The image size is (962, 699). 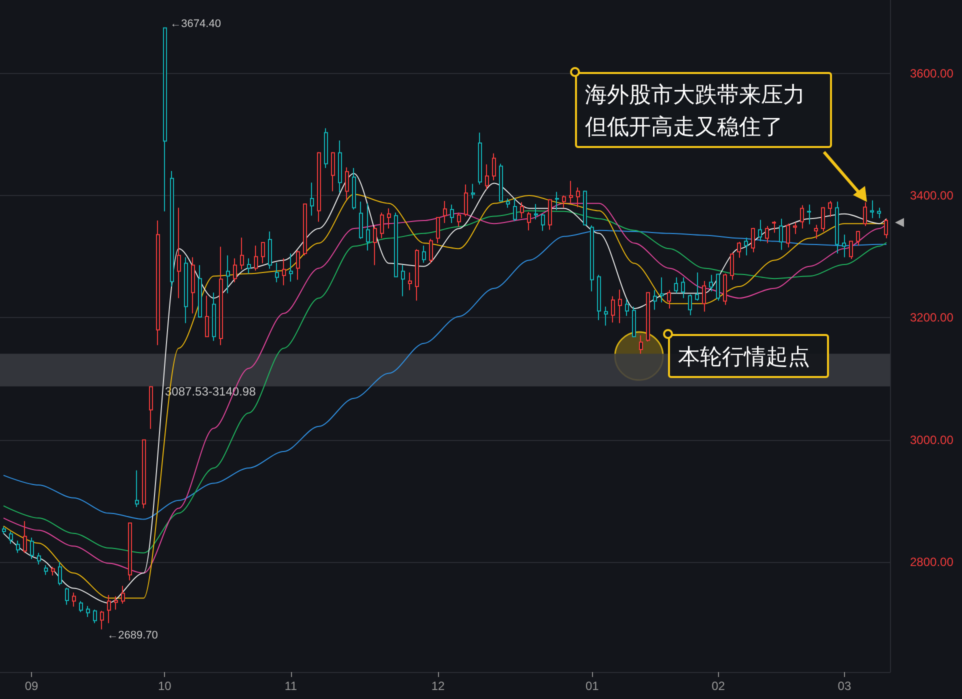 I want to click on x-tick-label: 09, so click(x=31, y=686).